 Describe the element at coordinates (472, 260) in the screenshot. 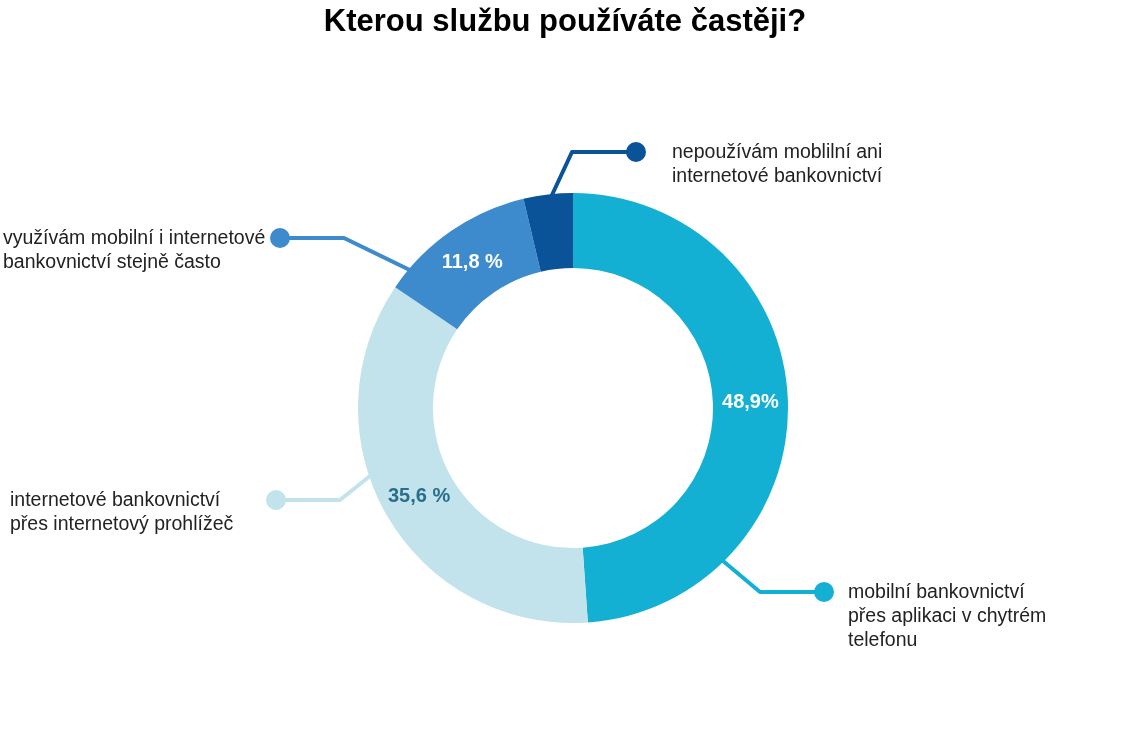

I see `data-label: 11,8 %` at that location.